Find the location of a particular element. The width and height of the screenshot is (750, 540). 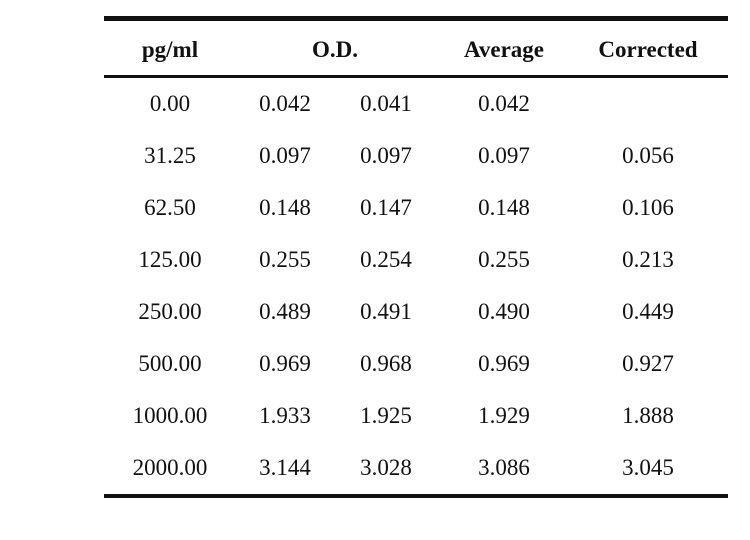

table-row: 250.00 0.489 0.491 0.490 0.449 is located at coordinates (416, 312).